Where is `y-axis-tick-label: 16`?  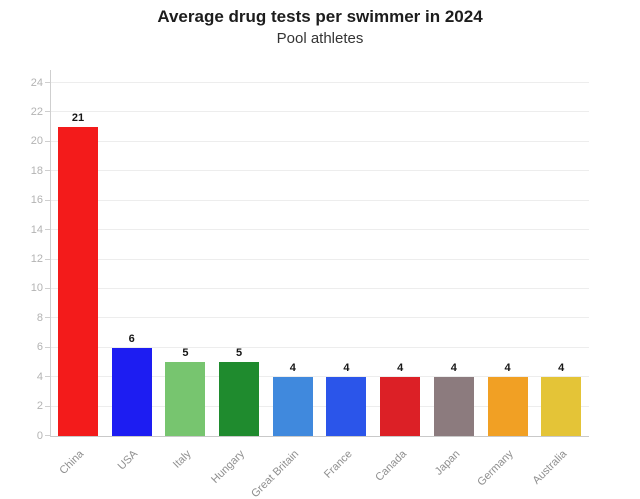 y-axis-tick-label: 16 is located at coordinates (36, 200).